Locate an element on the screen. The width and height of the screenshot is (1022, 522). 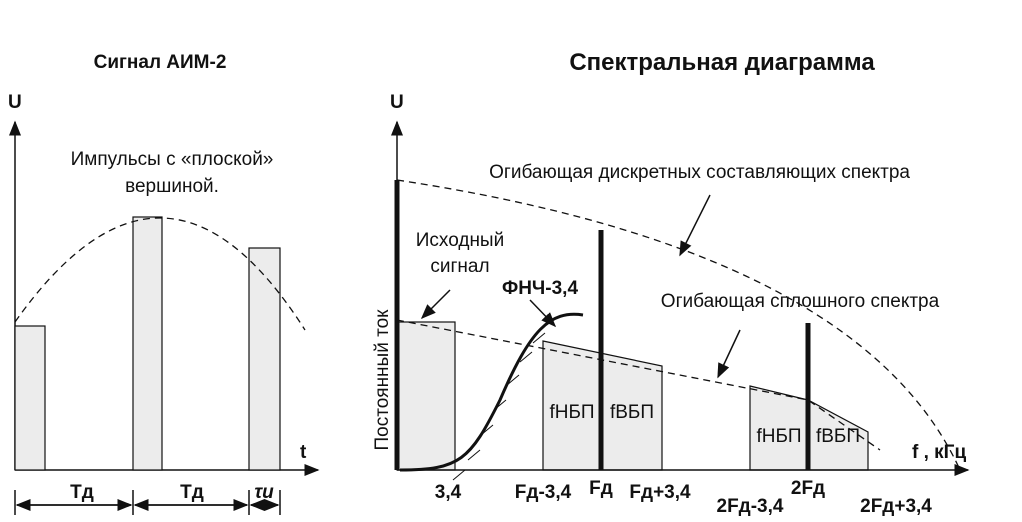
filter-label: ФНЧ-3,4 is located at coordinates (540, 288).